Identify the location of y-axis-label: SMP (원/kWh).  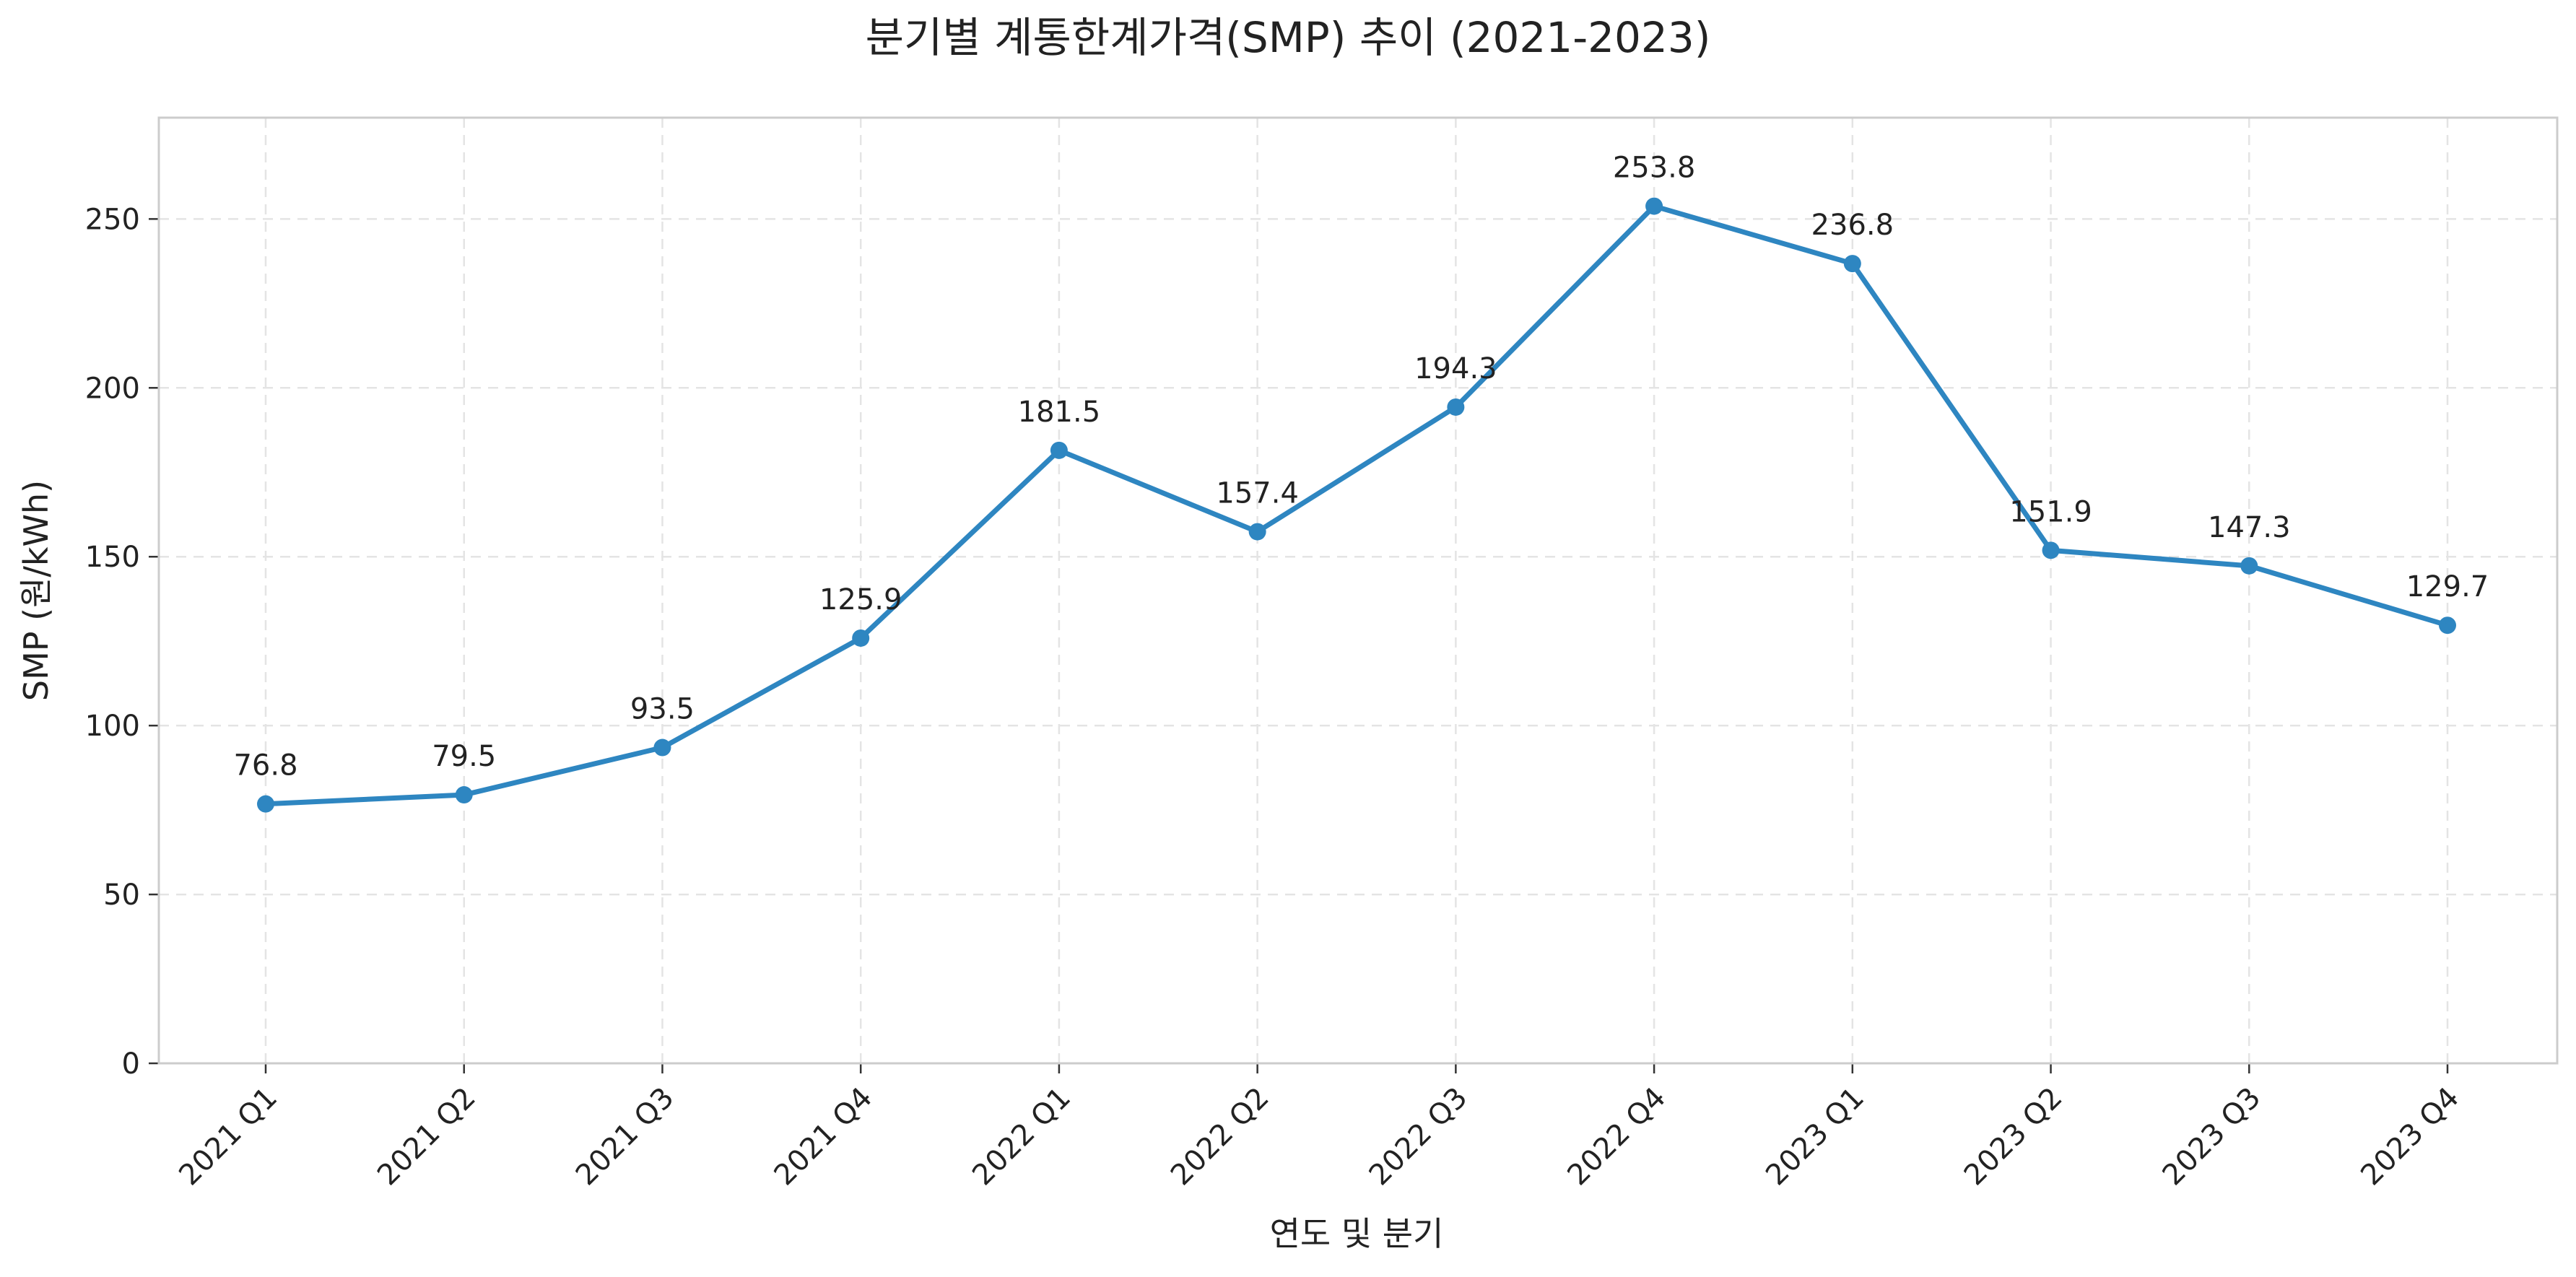
(36, 590).